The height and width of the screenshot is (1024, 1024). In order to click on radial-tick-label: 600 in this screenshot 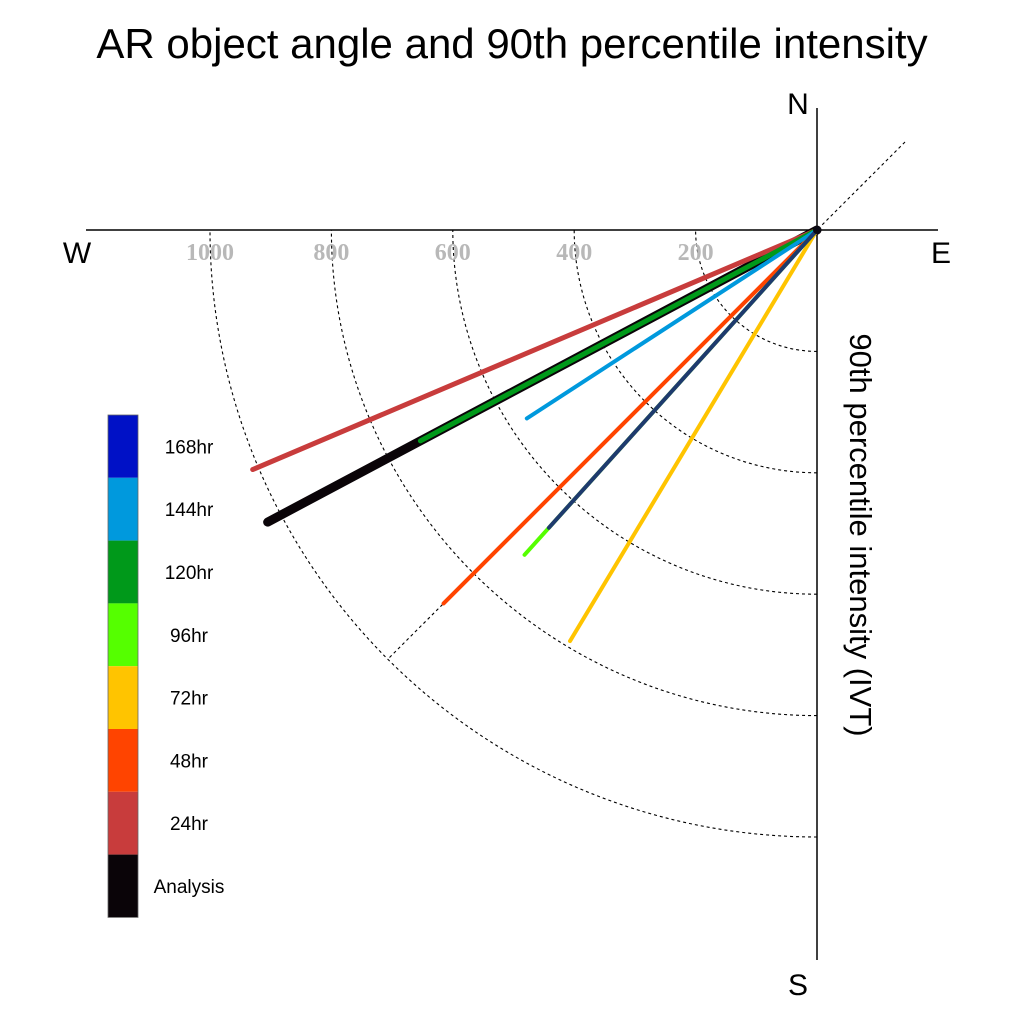, I will do `click(453, 253)`.